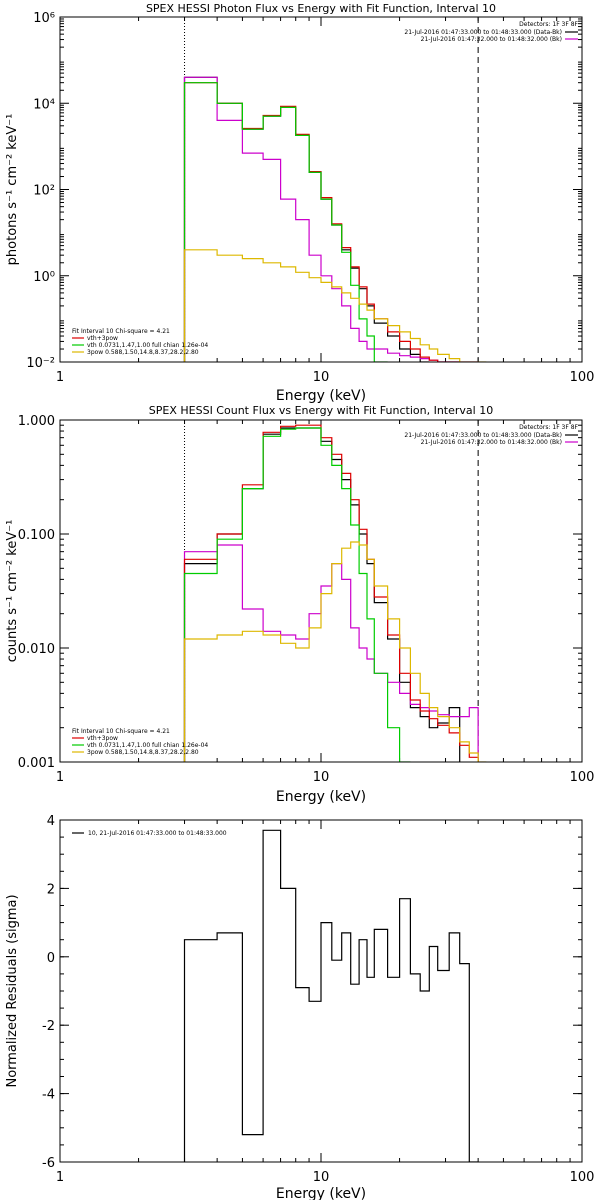 The width and height of the screenshot is (600, 1200). Describe the element at coordinates (51, 958) in the screenshot. I see `y-tick-label: 0` at that location.